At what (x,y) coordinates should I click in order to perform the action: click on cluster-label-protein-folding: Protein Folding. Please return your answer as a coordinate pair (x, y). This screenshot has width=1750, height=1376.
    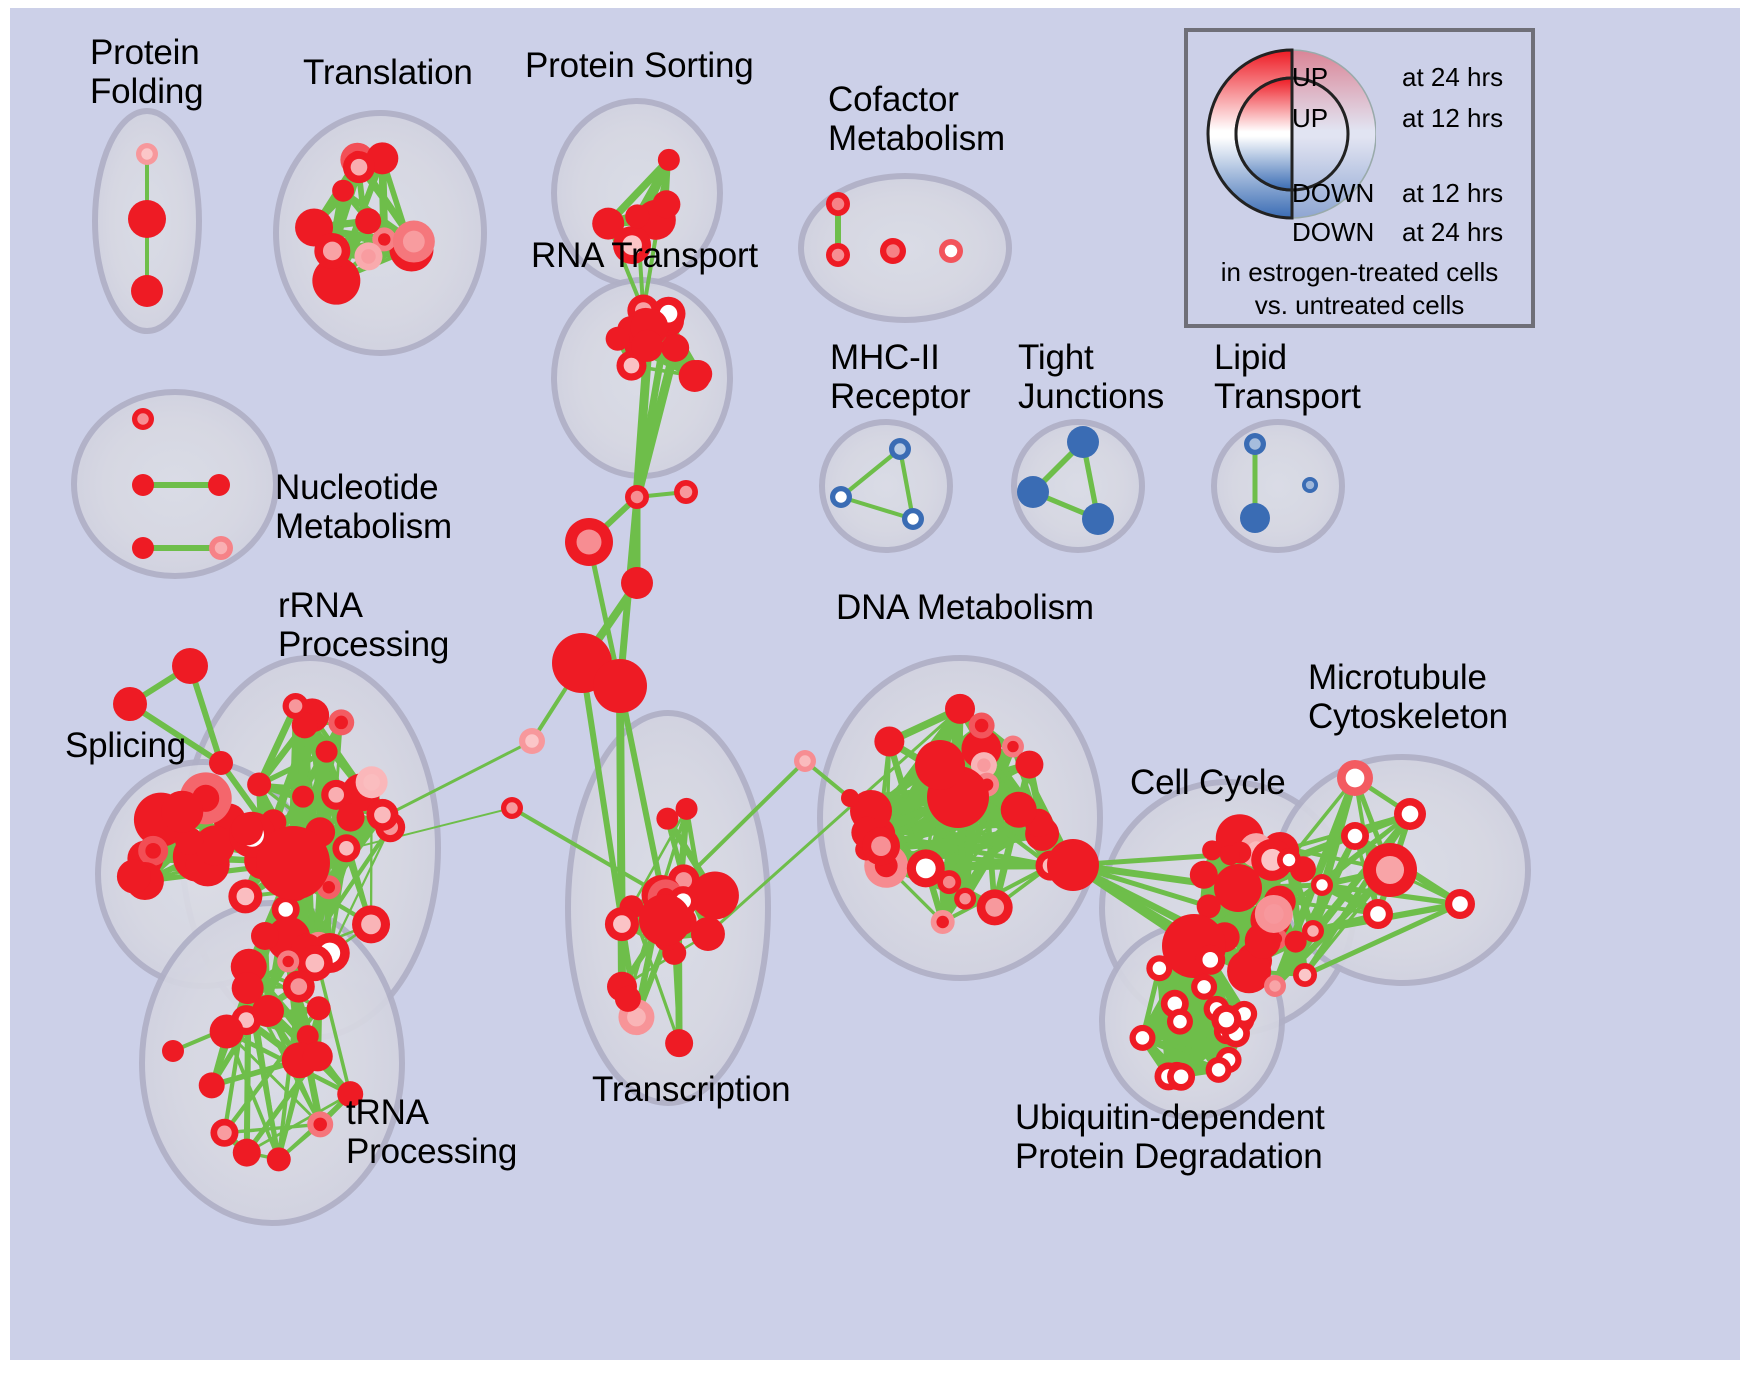
    Looking at the image, I should click on (147, 72).